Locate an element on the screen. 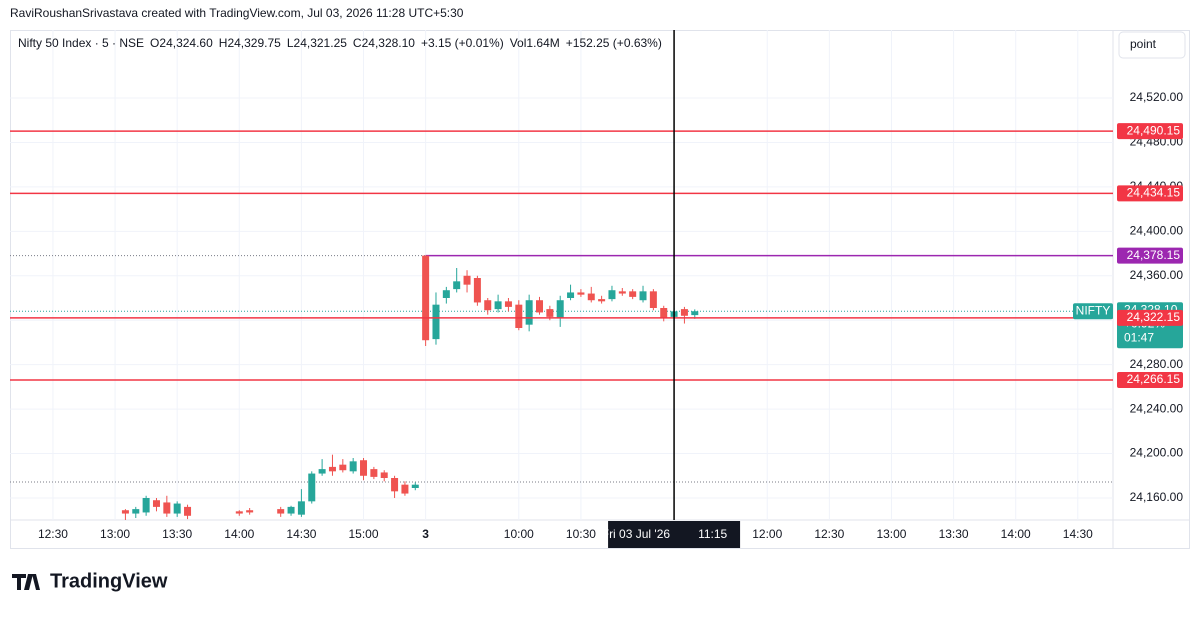 This screenshot has height=617, width=1200. y-tick-label: 24,240.00 is located at coordinates (1157, 408).